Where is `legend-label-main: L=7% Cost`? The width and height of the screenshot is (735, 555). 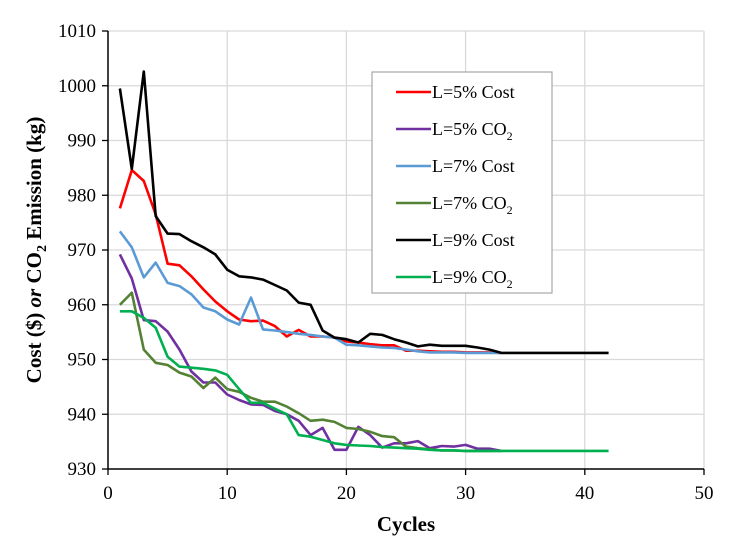
legend-label-main: L=7% Cost is located at coordinates (473, 166).